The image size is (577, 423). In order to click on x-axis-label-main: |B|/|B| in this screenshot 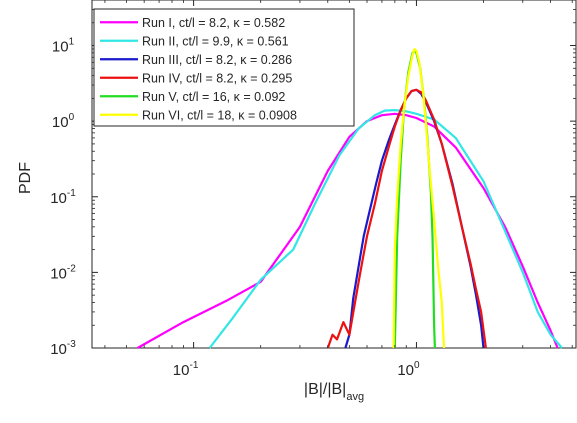, I will do `click(325, 389)`.